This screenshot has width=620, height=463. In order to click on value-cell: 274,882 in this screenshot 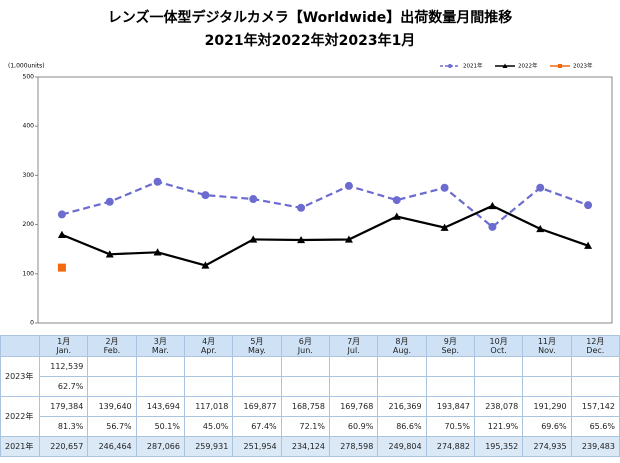, I will do `click(450, 446)`.